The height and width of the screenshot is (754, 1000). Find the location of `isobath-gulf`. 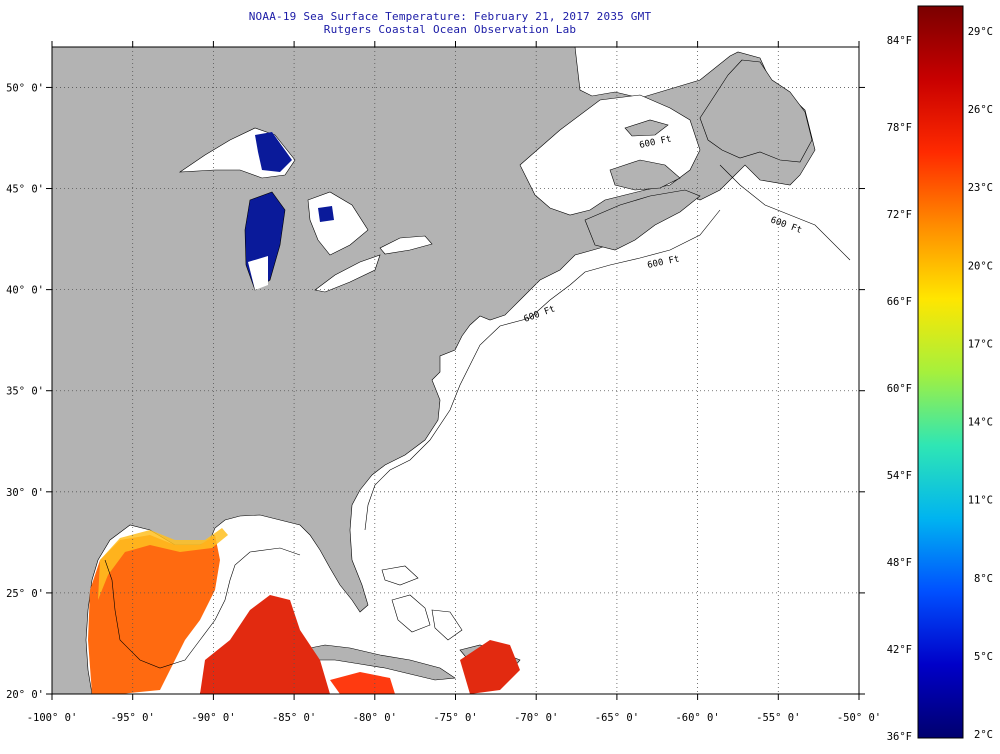

isobath-gulf is located at coordinates (202, 608).